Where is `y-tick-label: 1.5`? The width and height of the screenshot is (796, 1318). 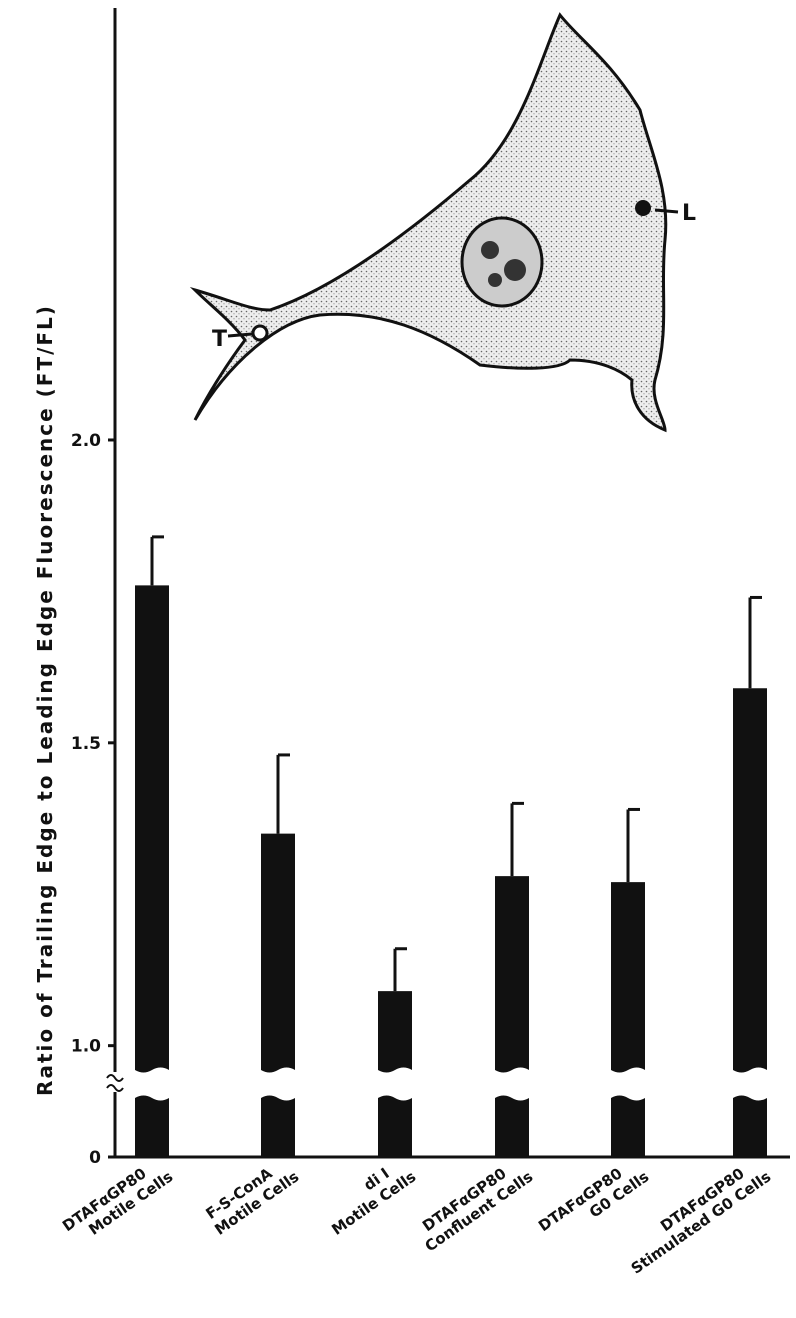
y-tick-label: 1.5 is located at coordinates (86, 744).